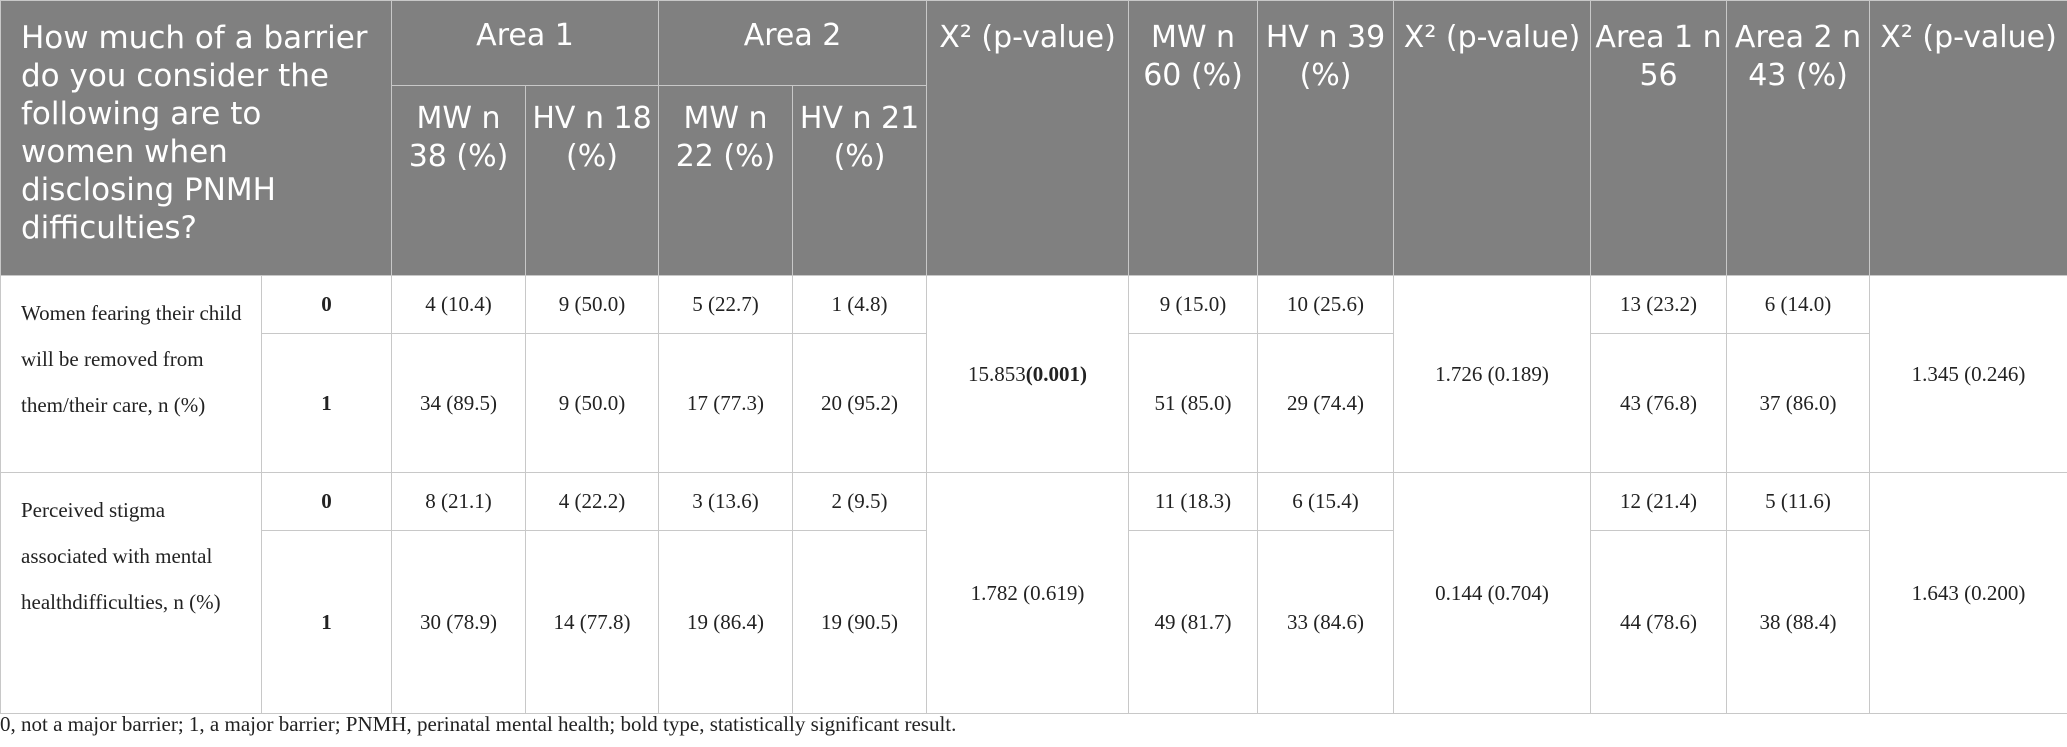 Image resolution: width=2067 pixels, height=747 pixels. Describe the element at coordinates (592, 501) in the screenshot. I see `cell-hv18: 4 (22.2)` at that location.